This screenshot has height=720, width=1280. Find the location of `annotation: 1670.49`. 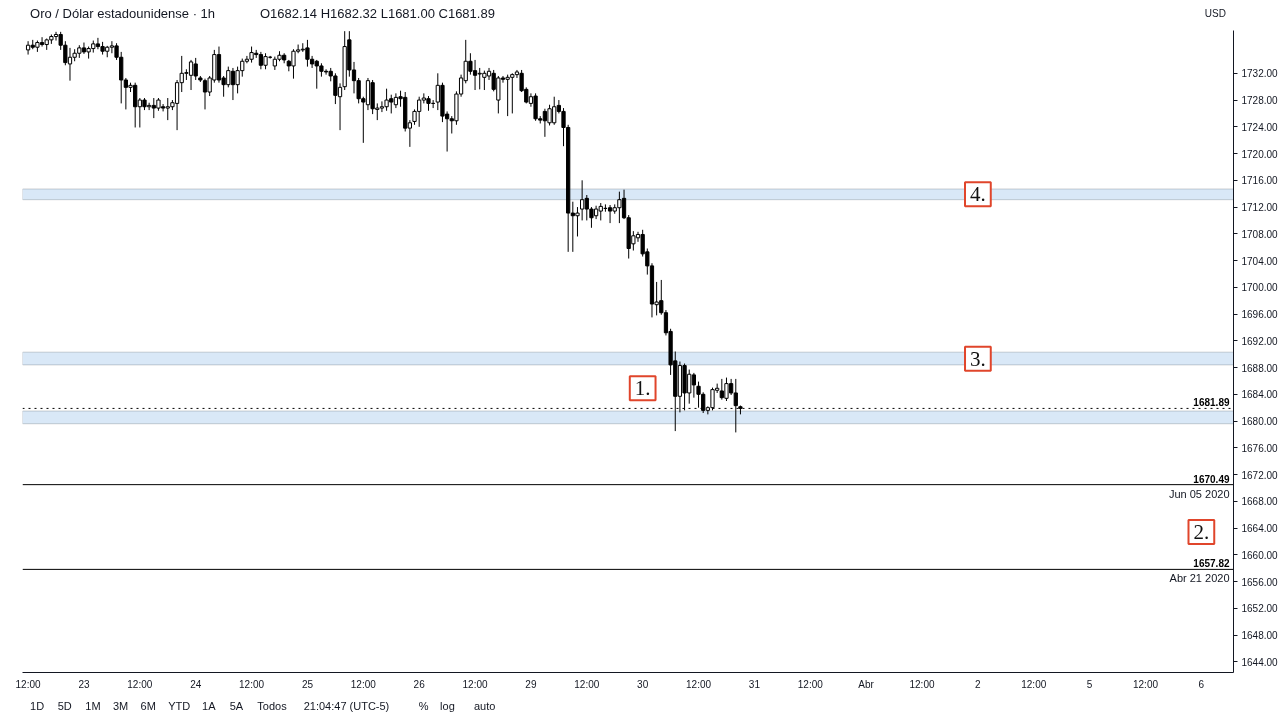

annotation: 1670.49 is located at coordinates (1211, 479).